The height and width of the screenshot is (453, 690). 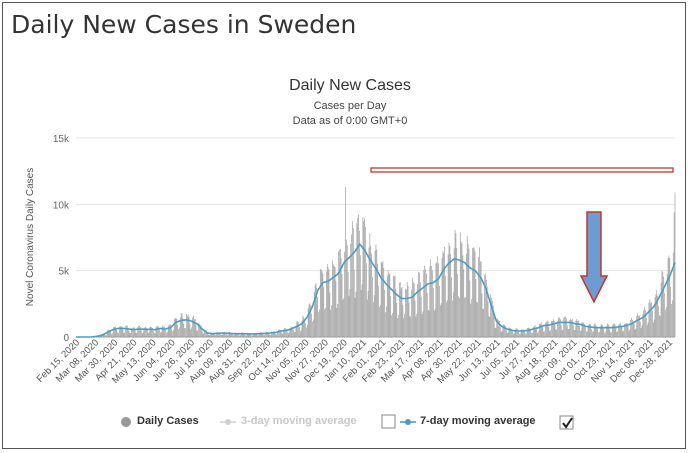 What do you see at coordinates (478, 421) in the screenshot?
I see `legend-7-day-moving-average: 7-day moving average` at bounding box center [478, 421].